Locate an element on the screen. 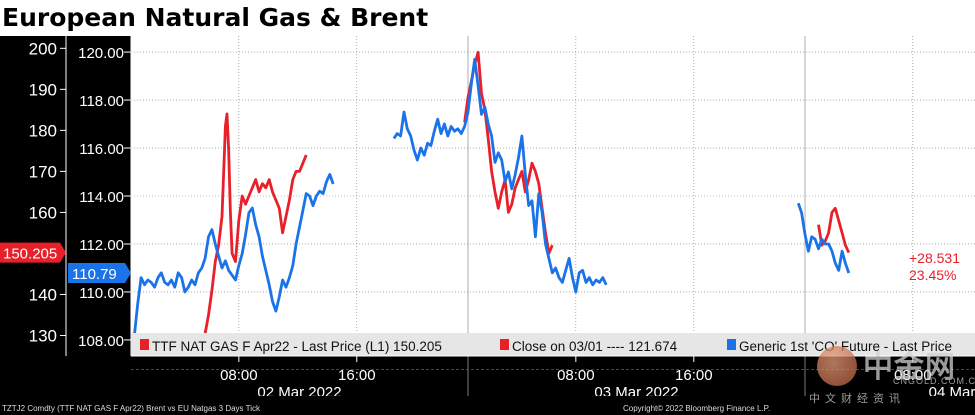 This screenshot has width=975, height=415. left-axis-tick-label: 140 is located at coordinates (43, 294).